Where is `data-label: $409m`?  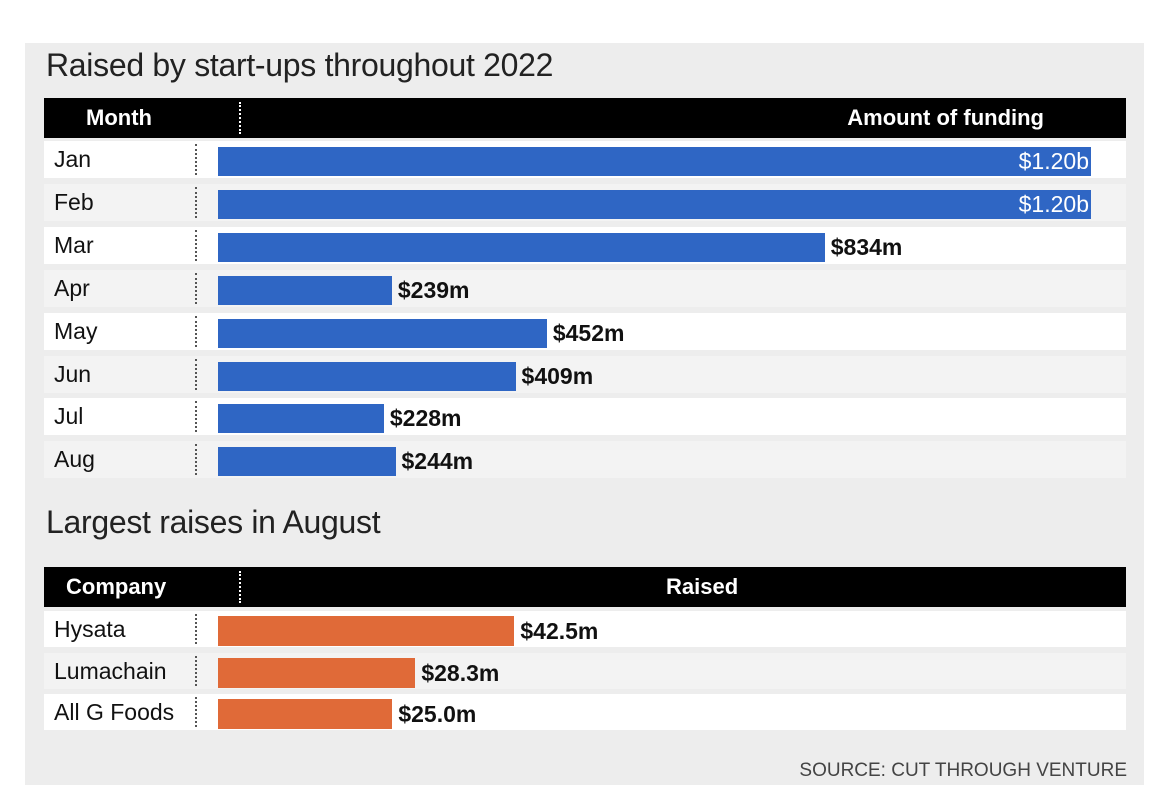 data-label: $409m is located at coordinates (557, 375).